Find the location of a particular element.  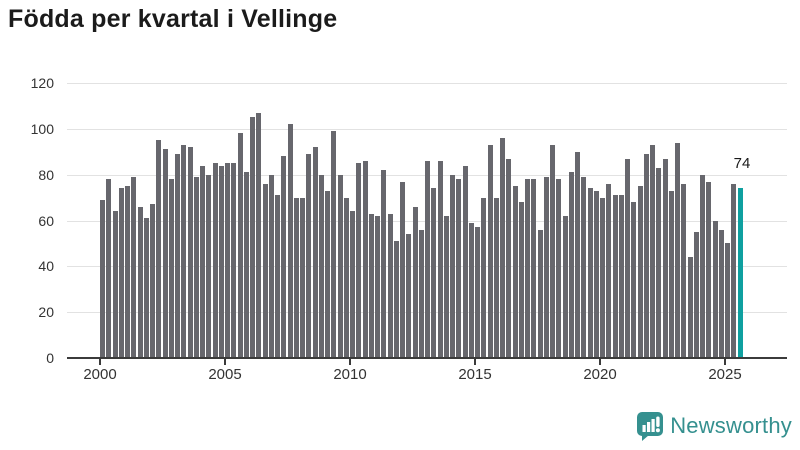

x-axis-line is located at coordinates (427, 358).